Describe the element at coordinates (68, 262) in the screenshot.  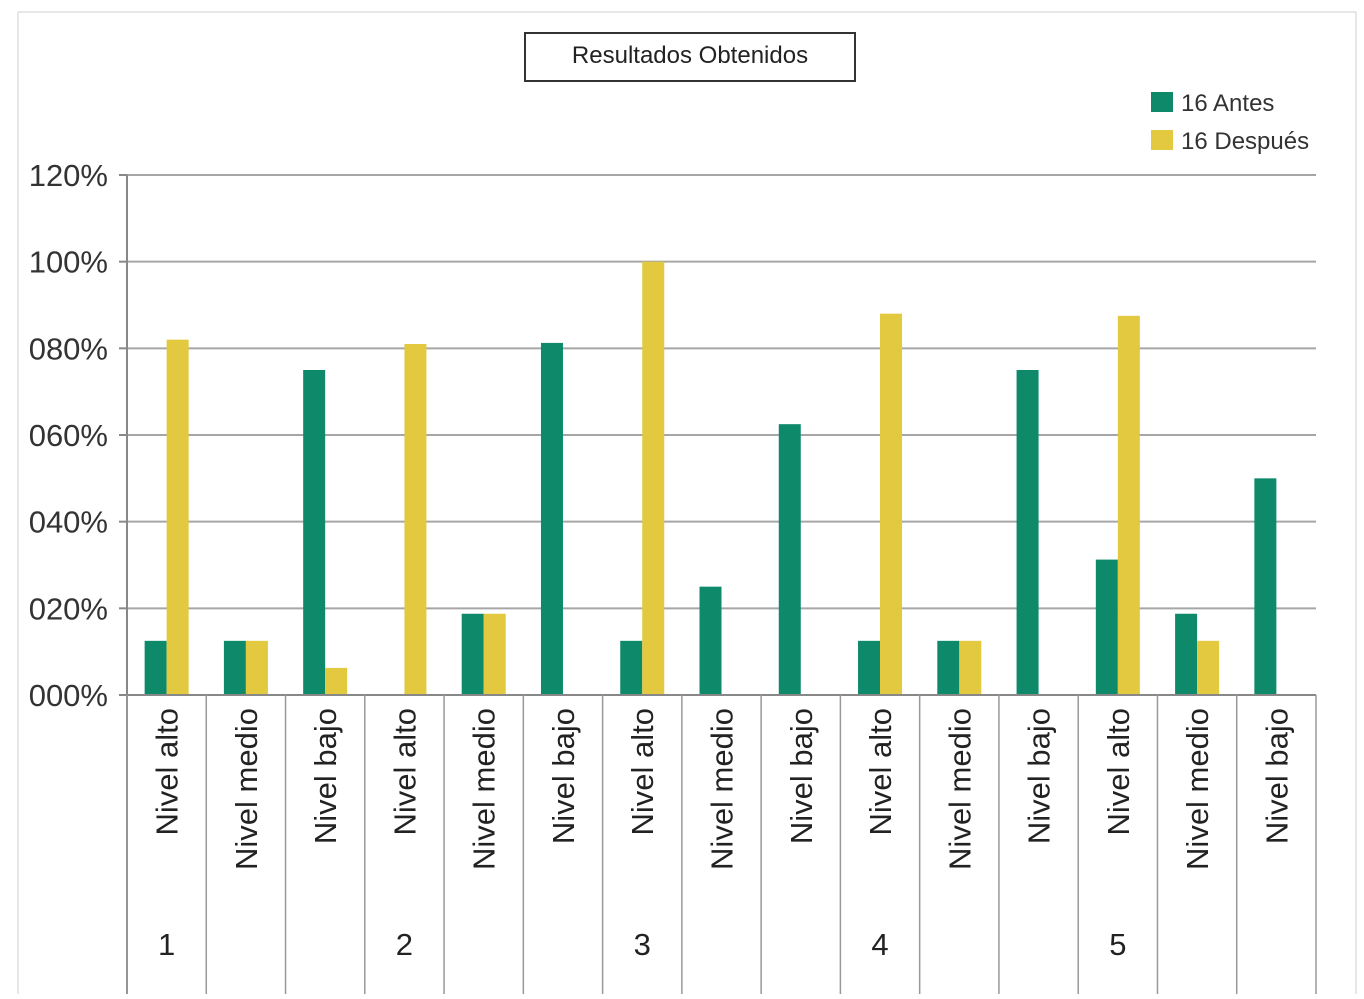
I see `y-tick-label: 100%` at that location.